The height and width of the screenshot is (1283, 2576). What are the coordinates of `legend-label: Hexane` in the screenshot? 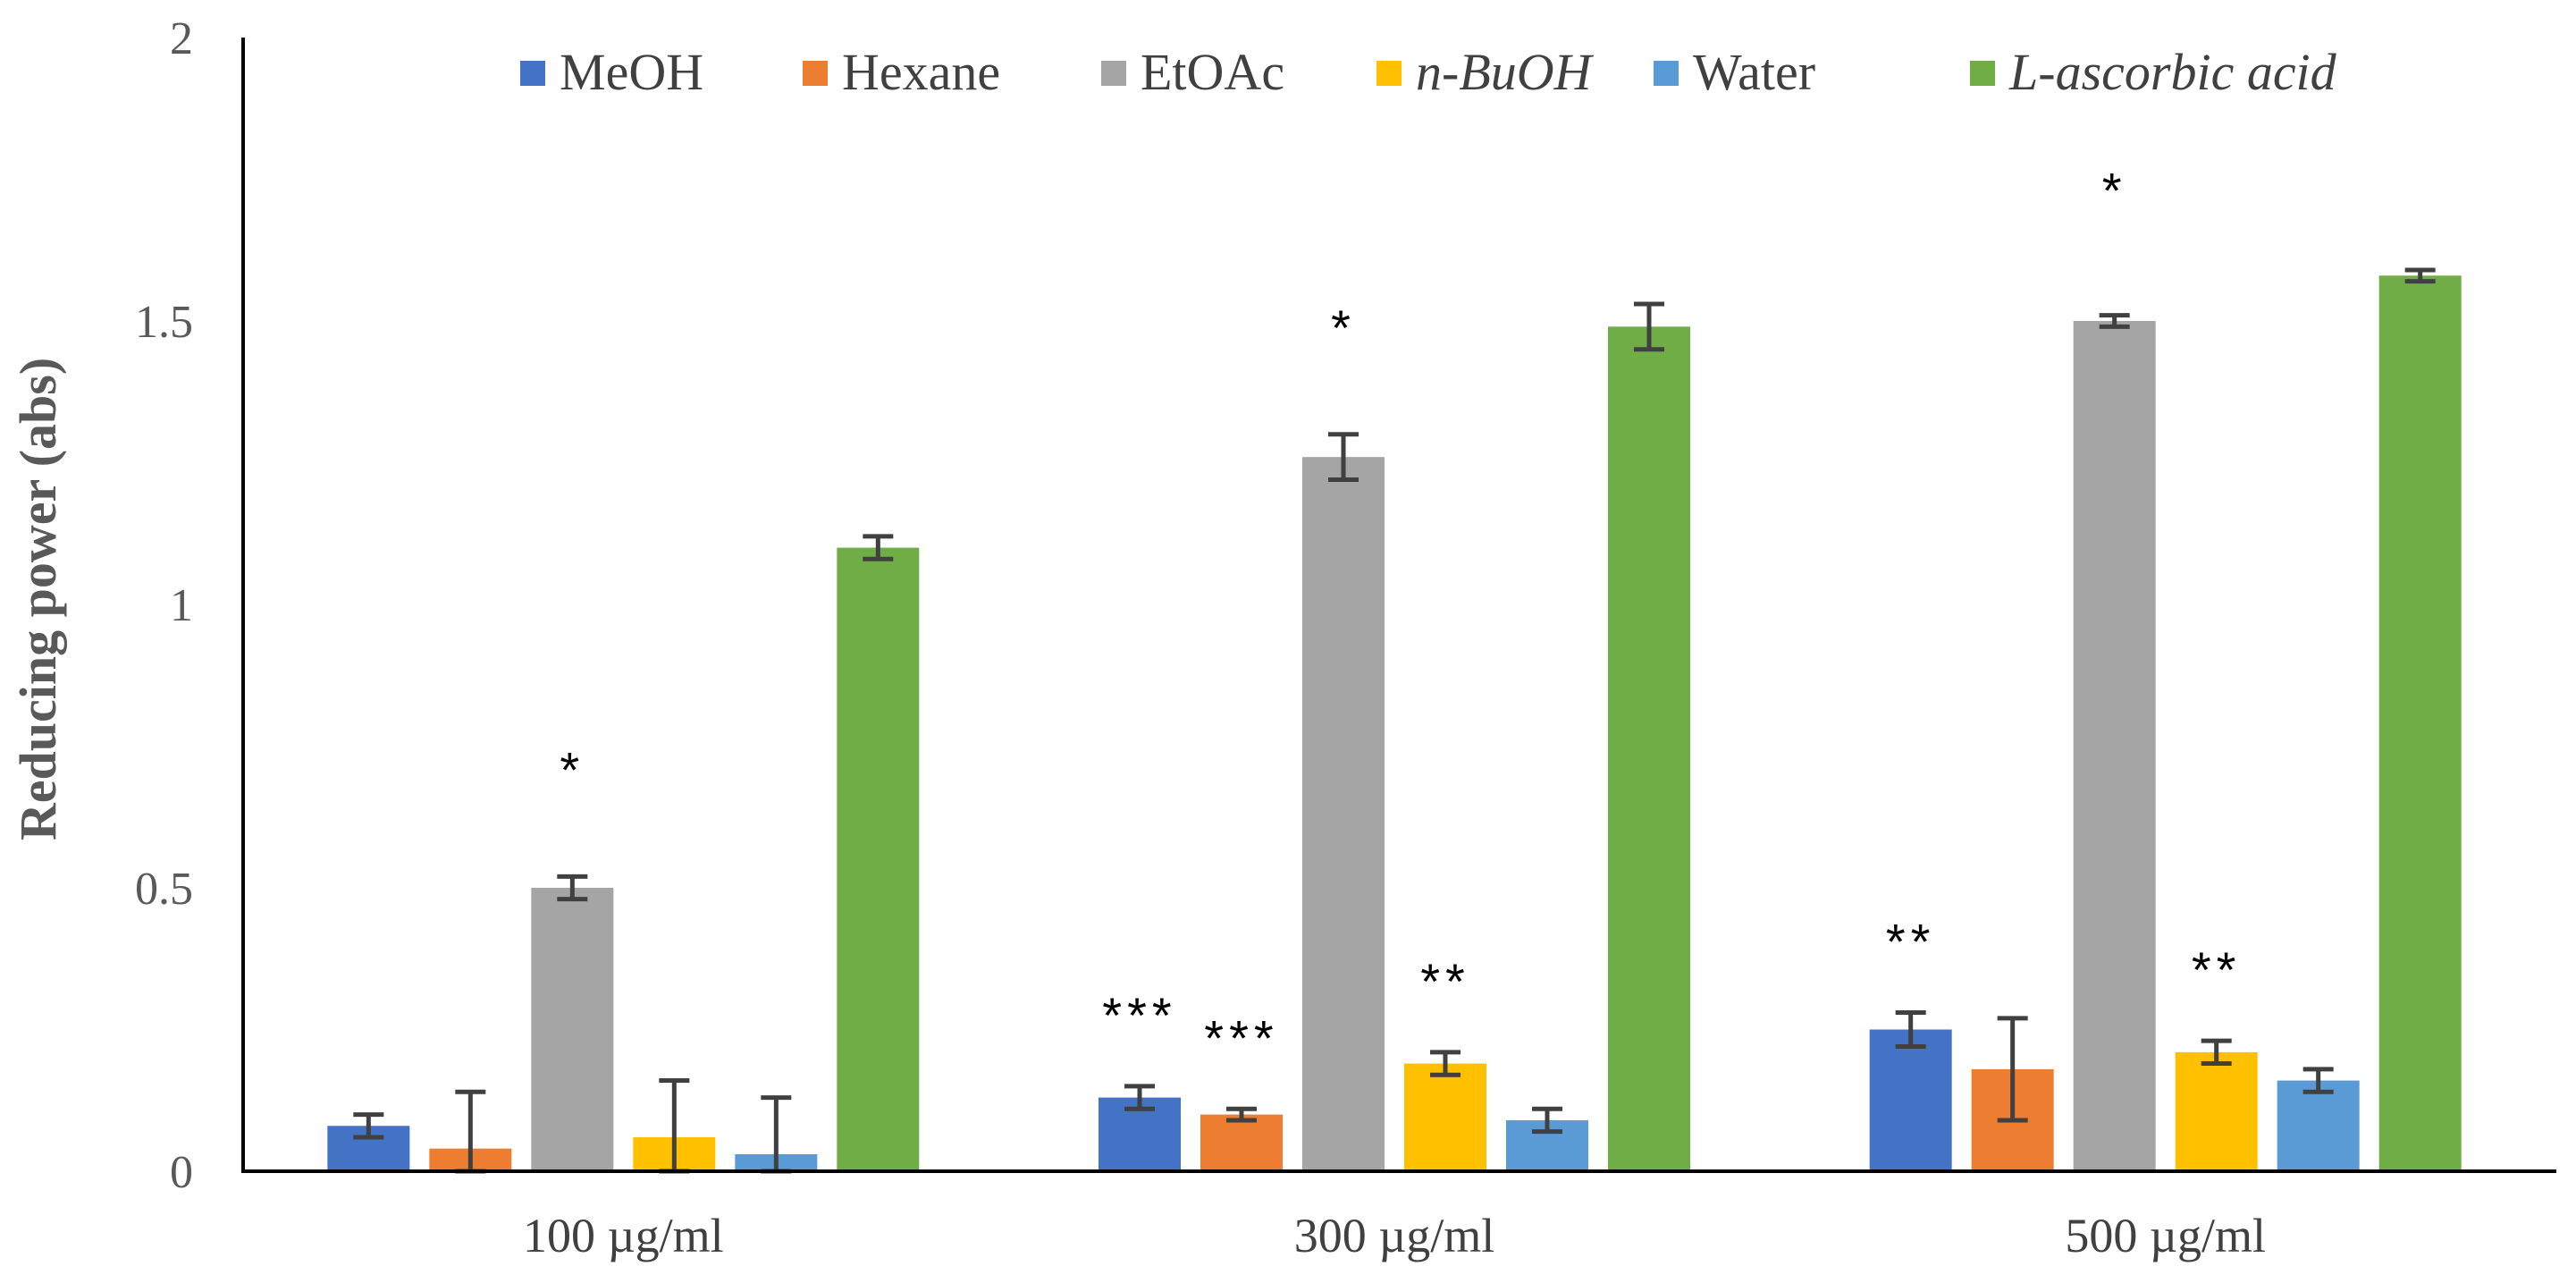 It's located at (921, 72).